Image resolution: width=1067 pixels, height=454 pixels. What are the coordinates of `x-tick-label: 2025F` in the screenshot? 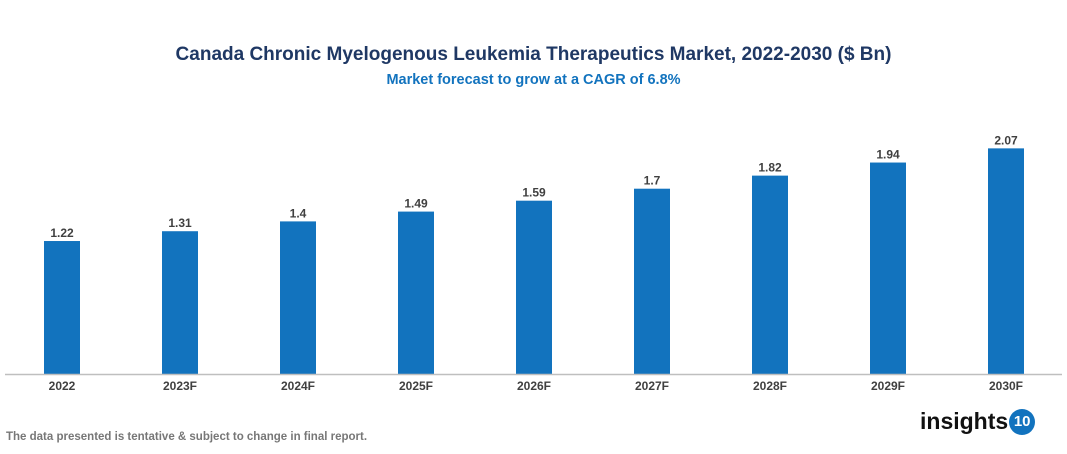 It's located at (416, 386).